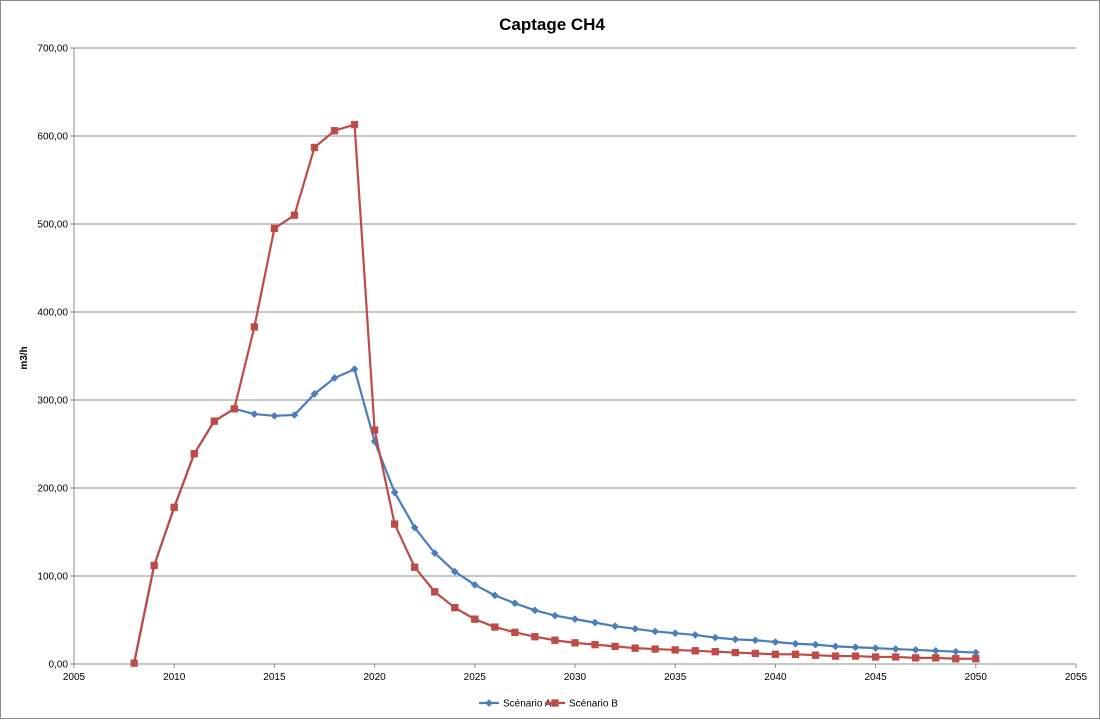 Image resolution: width=1100 pixels, height=720 pixels. What do you see at coordinates (527, 704) in the screenshot?
I see `legend-label: Scénario A` at bounding box center [527, 704].